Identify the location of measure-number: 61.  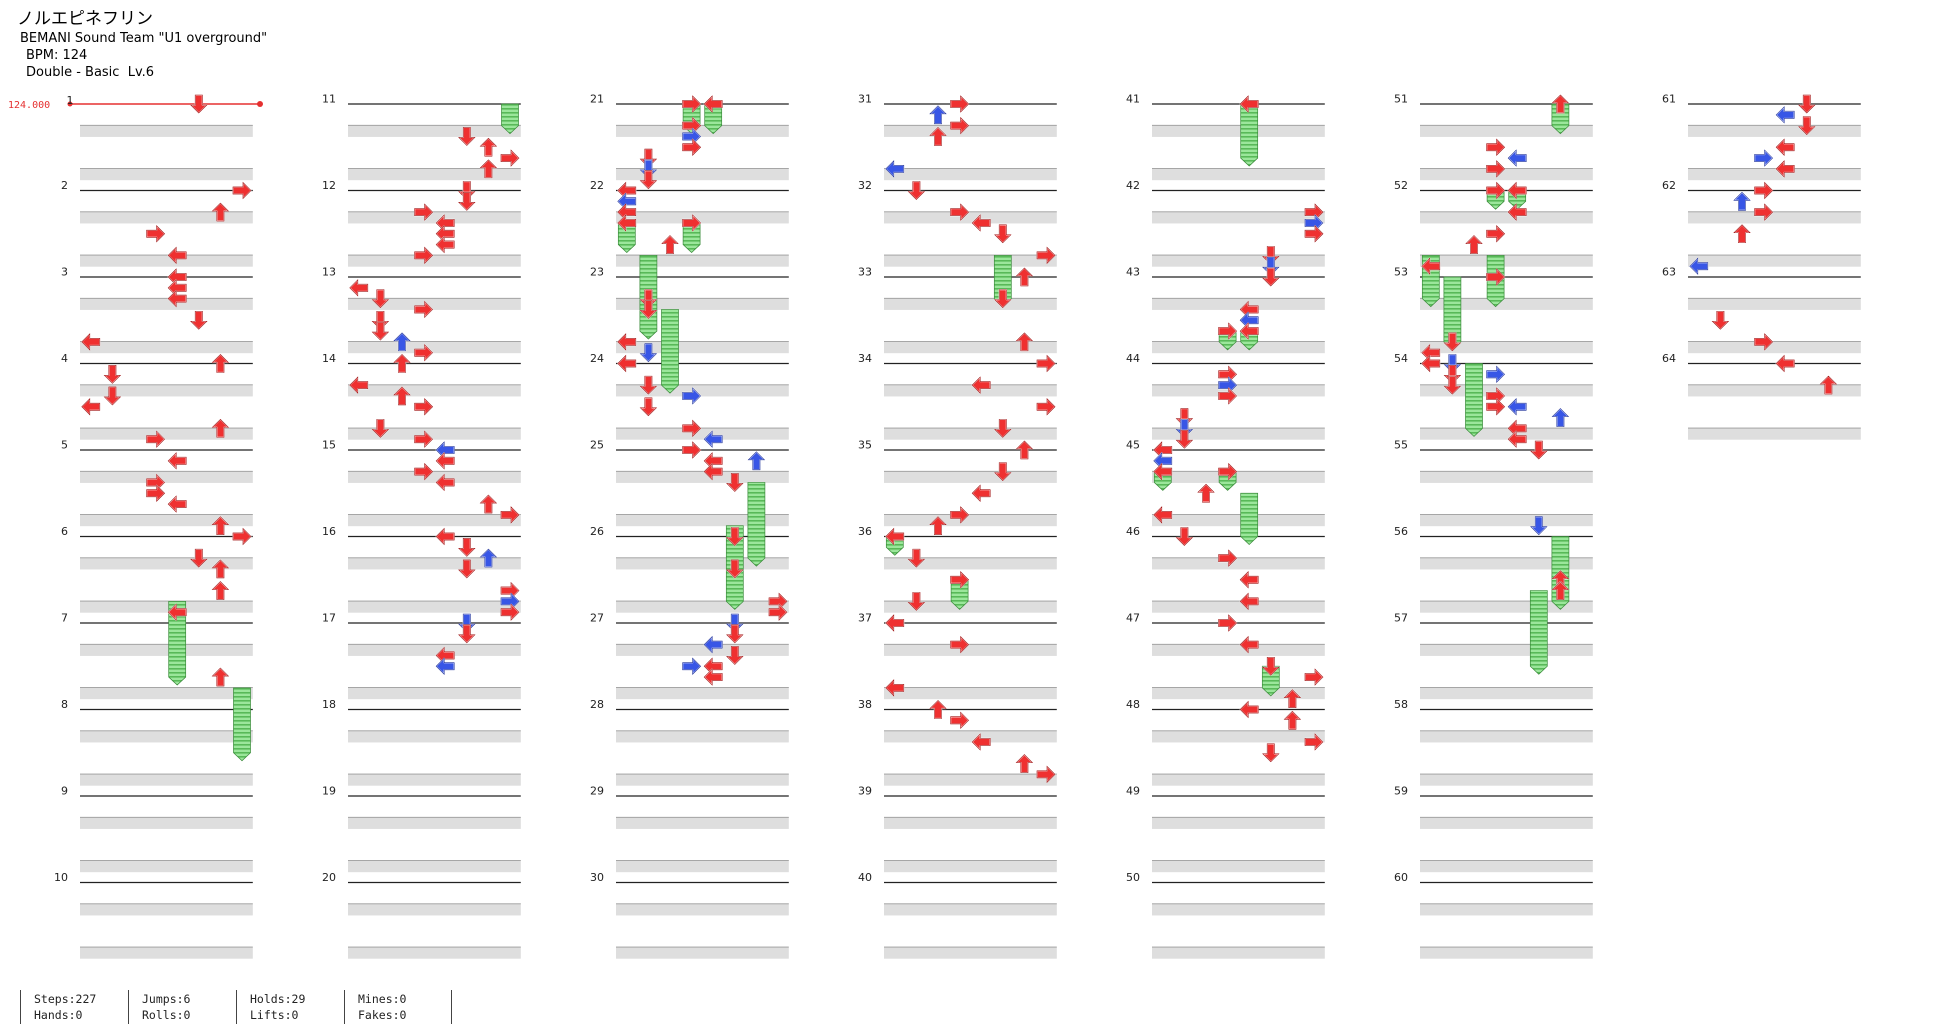
(1669, 99).